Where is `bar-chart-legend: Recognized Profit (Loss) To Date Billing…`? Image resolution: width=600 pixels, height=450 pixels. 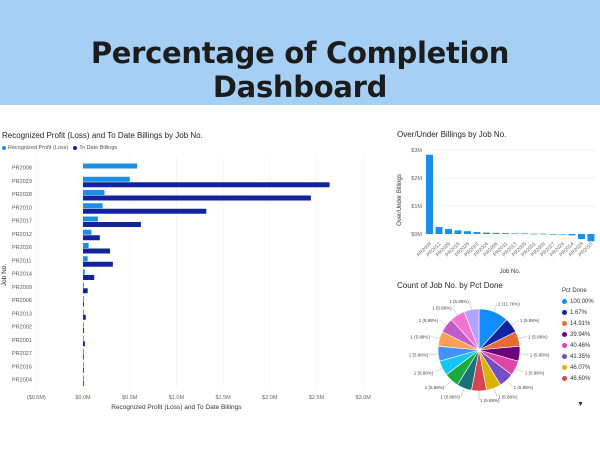
bar-chart-legend: Recognized Profit (Loss) To Date Billing… is located at coordinates (59, 148).